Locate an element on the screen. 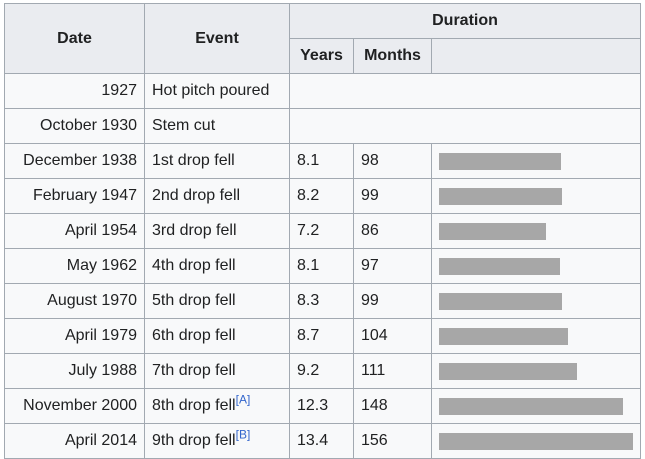 The height and width of the screenshot is (459, 645). table-row: April 2014 9th drop fell[B] 13.4 156 is located at coordinates (322, 441).